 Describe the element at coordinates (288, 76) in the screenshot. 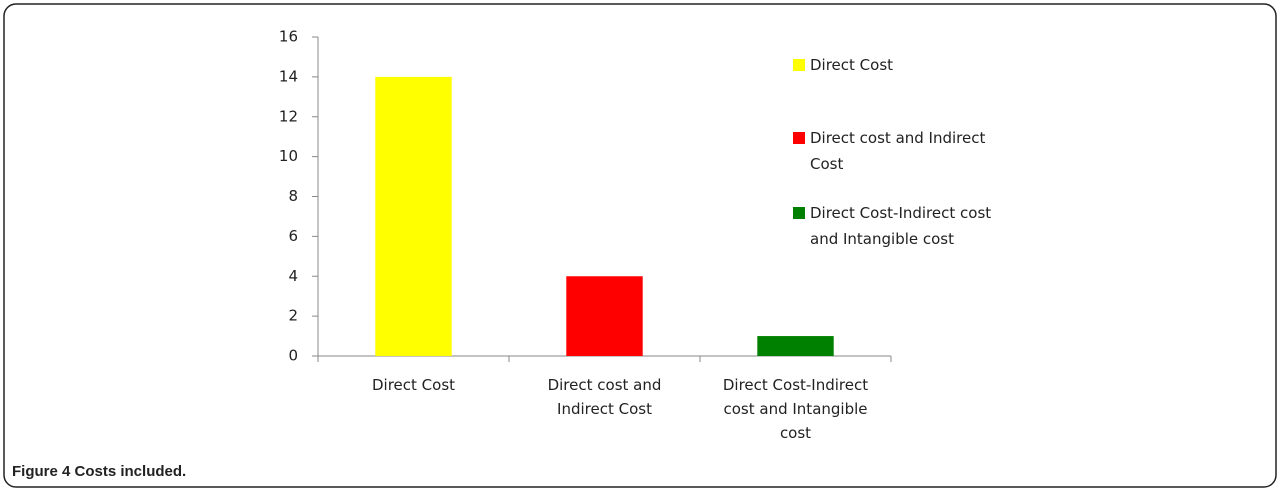

I see `y-tick-label: 14` at that location.